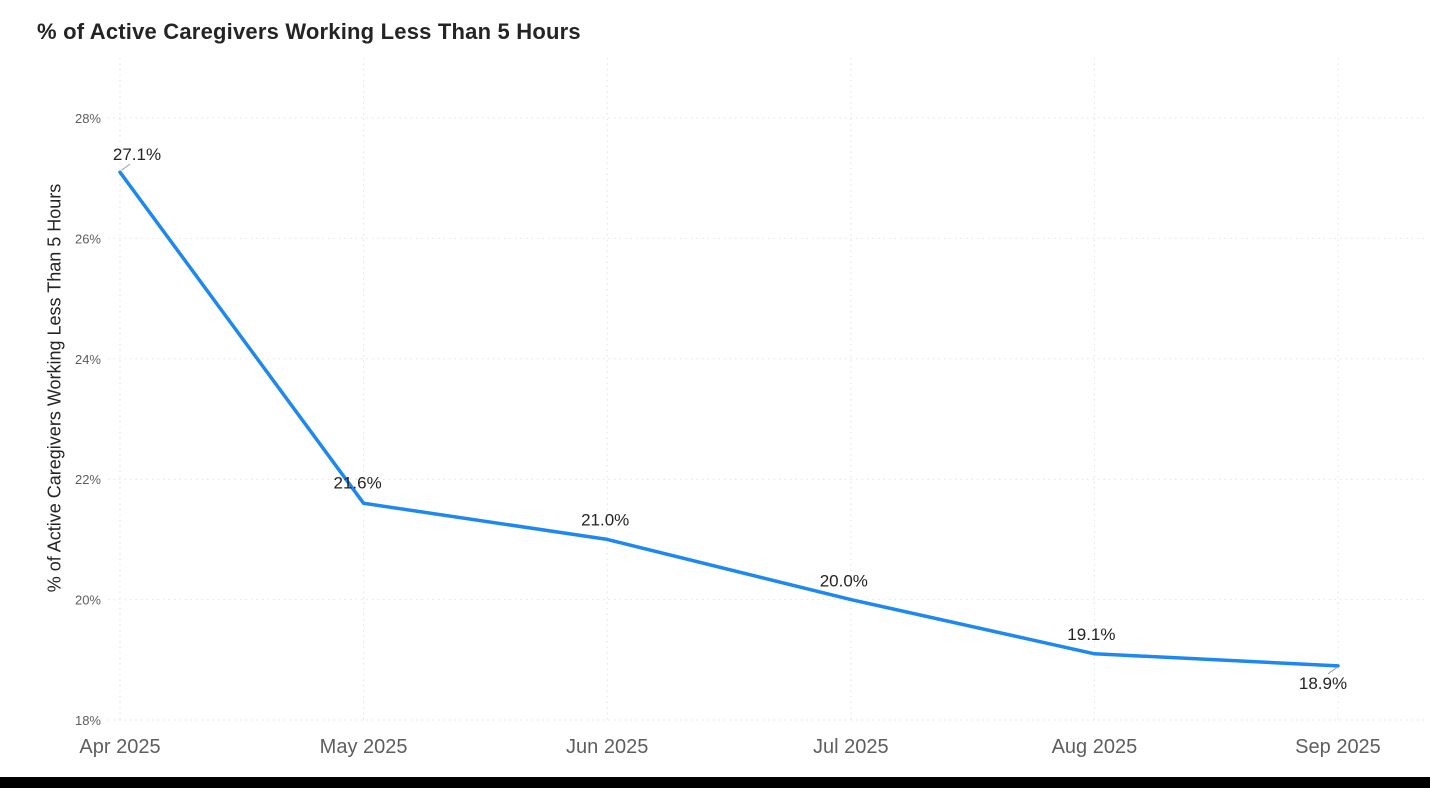  Describe the element at coordinates (715, 782) in the screenshot. I see `bottom-bar` at that location.